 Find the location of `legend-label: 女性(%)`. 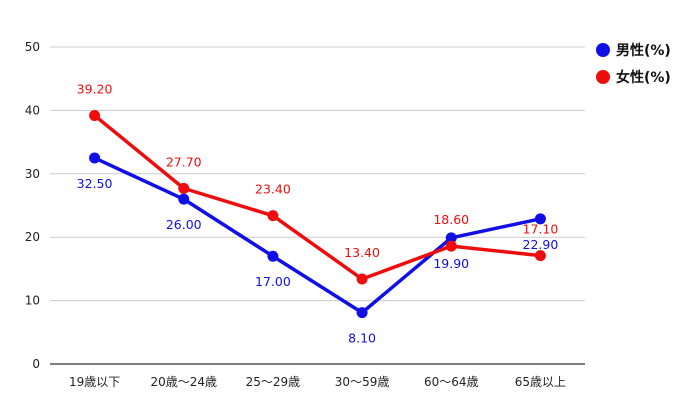

legend-label: 女性(%) is located at coordinates (643, 77).